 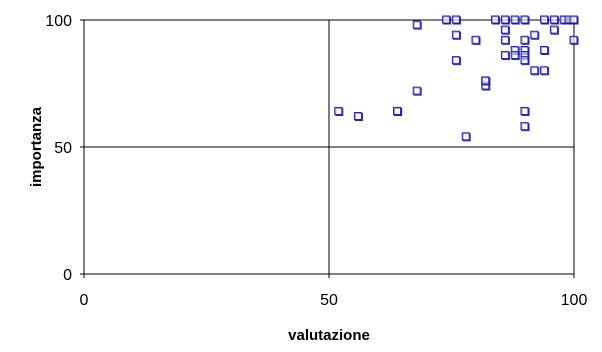 What do you see at coordinates (36, 146) in the screenshot?
I see `y-axis-title: importanza` at bounding box center [36, 146].